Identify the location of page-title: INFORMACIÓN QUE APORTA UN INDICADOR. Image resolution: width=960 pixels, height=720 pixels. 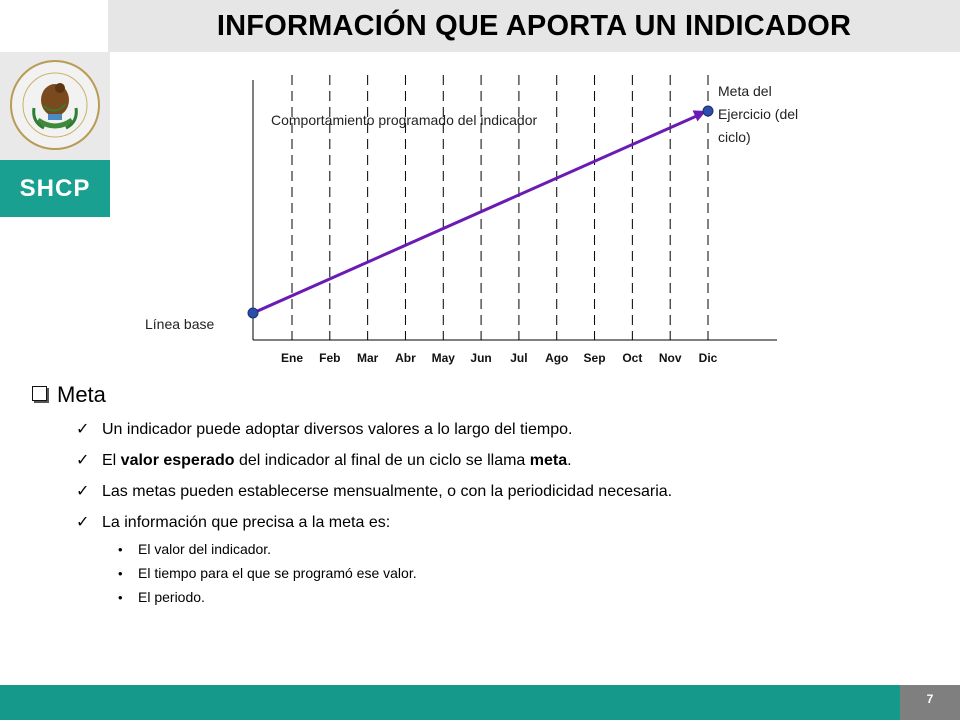
(534, 26).